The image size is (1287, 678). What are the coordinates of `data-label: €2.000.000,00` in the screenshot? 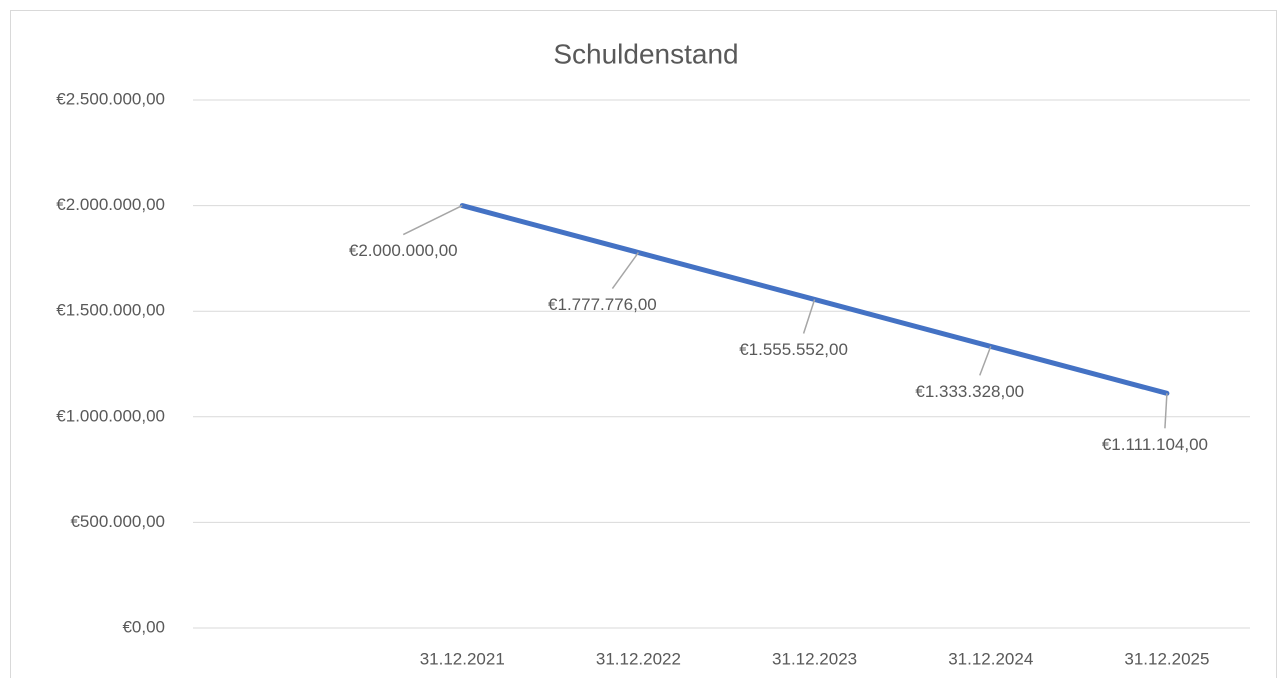 It's located at (403, 250).